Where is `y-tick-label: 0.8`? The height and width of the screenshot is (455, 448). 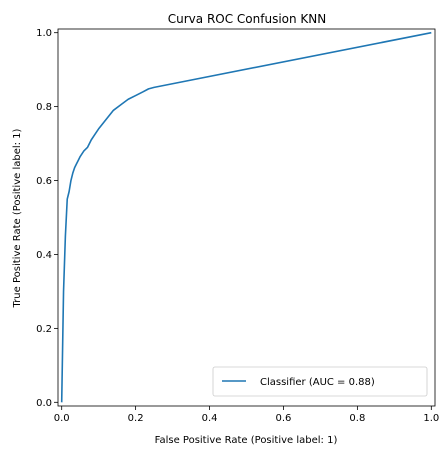
y-tick-label: 0.8 is located at coordinates (44, 107).